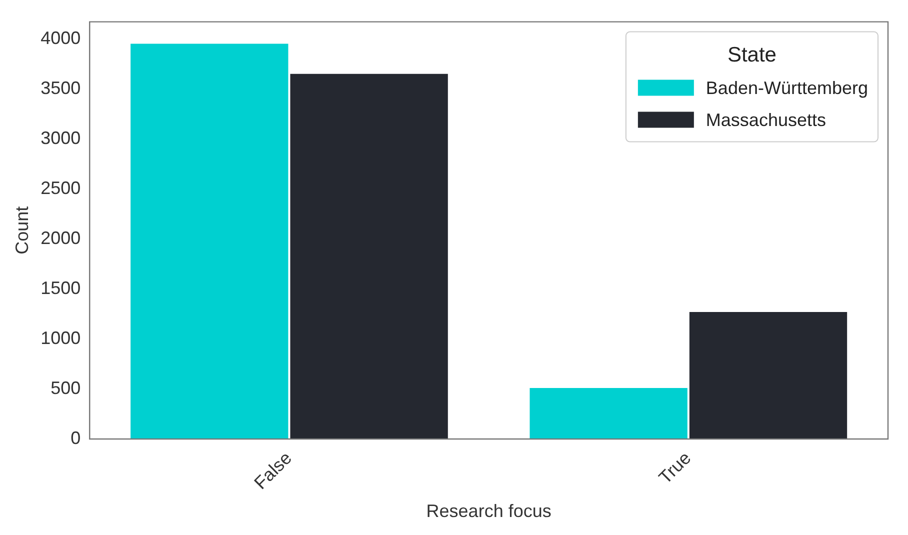  I want to click on y-tick-label: 1500, so click(60, 288).